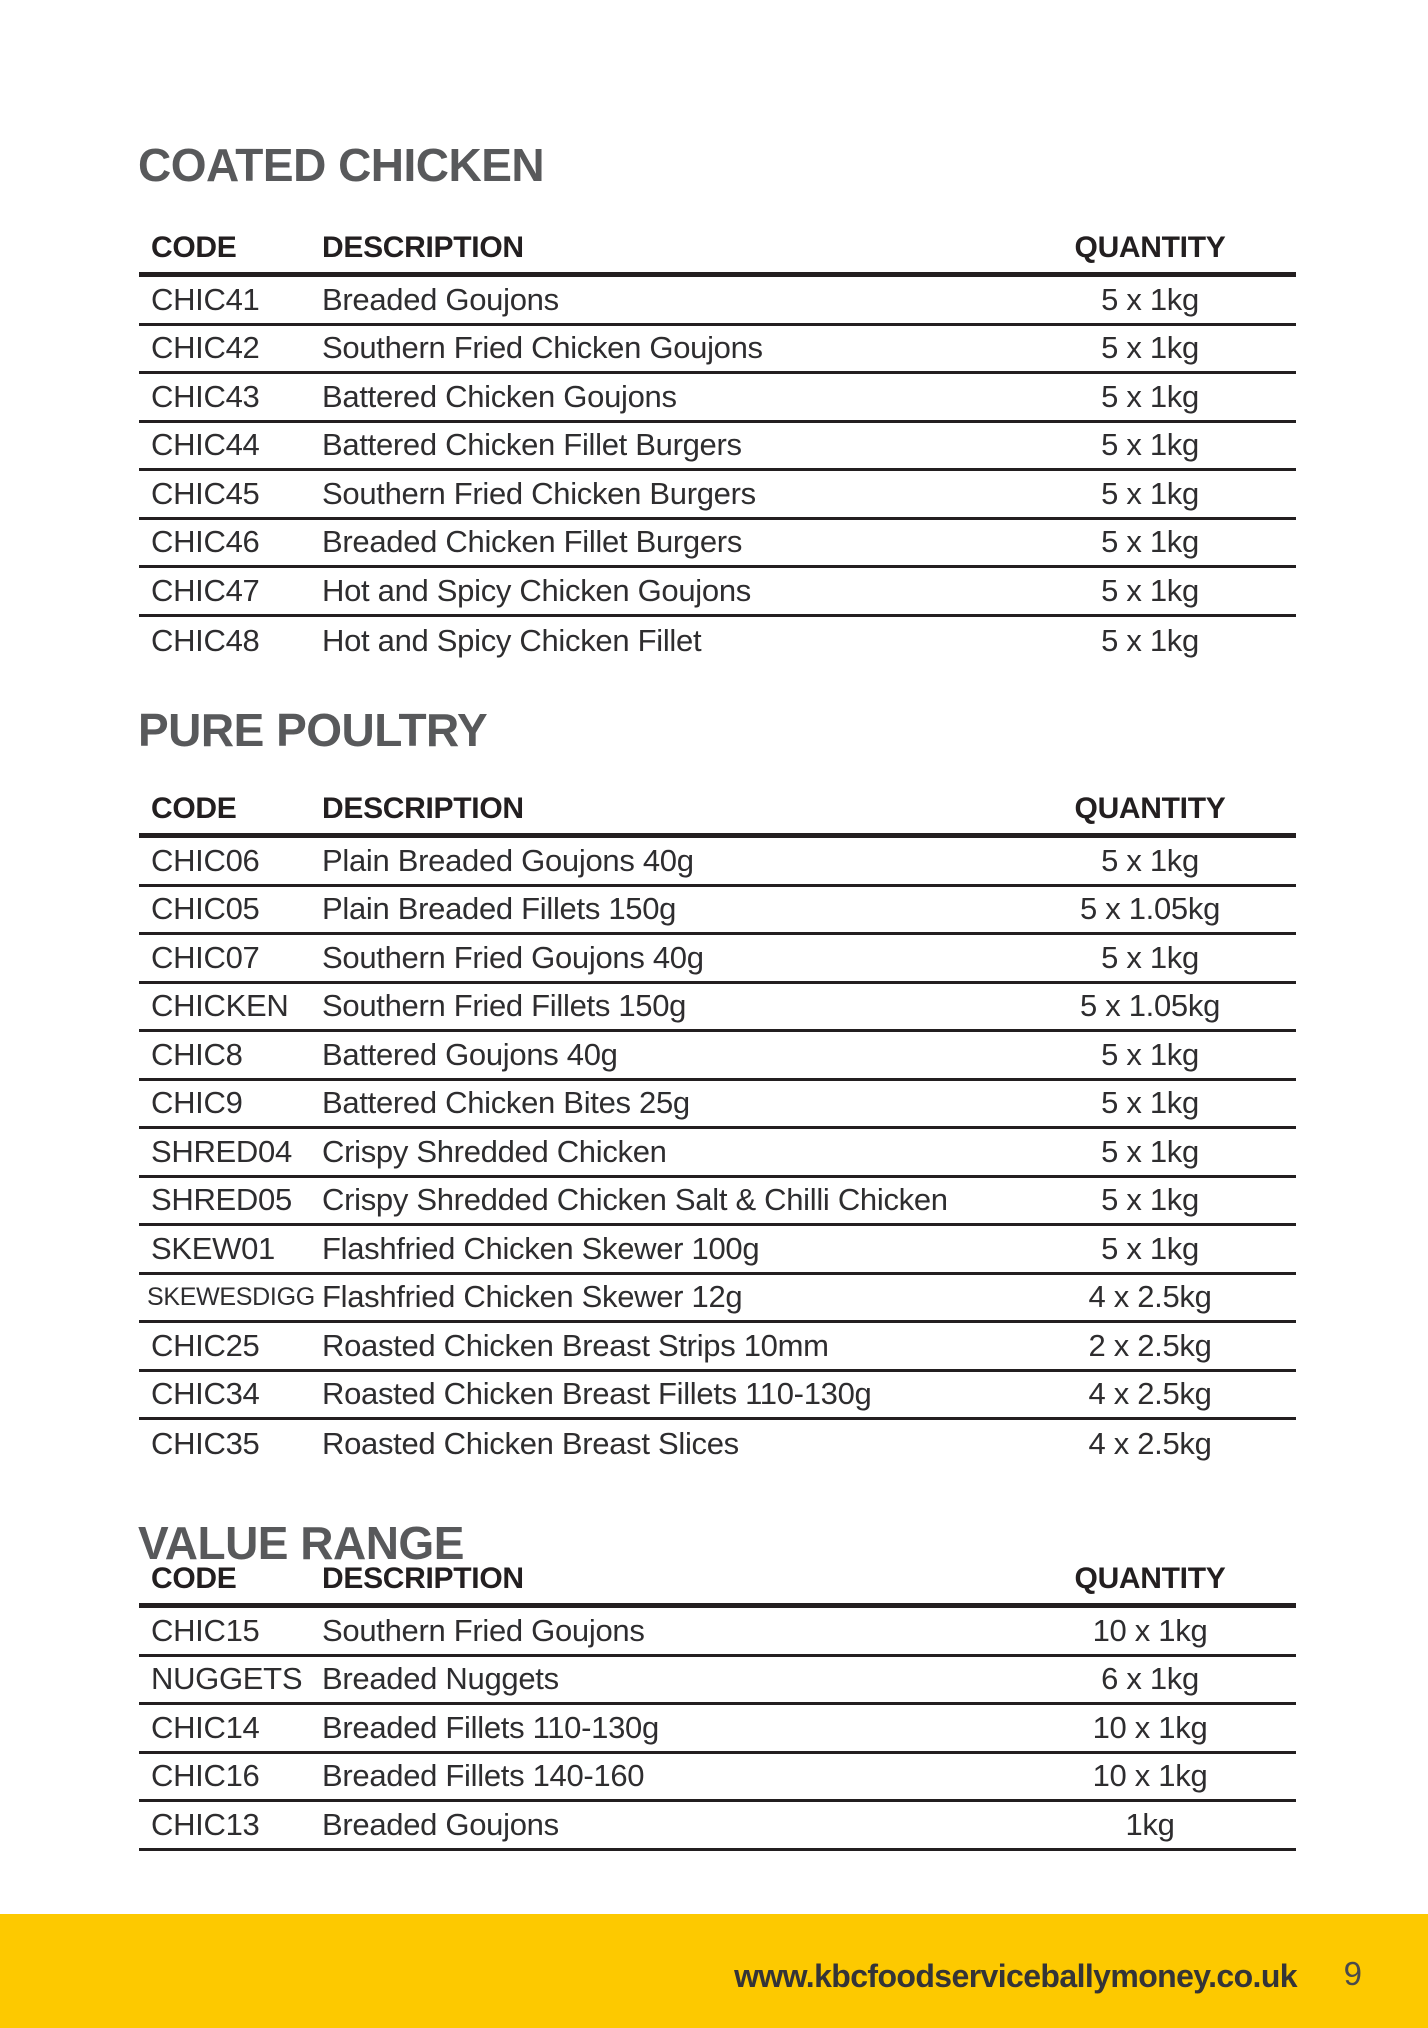 The image size is (1428, 2028). Describe the element at coordinates (440, 1679) in the screenshot. I see `product-description: Breaded Nuggets` at that location.